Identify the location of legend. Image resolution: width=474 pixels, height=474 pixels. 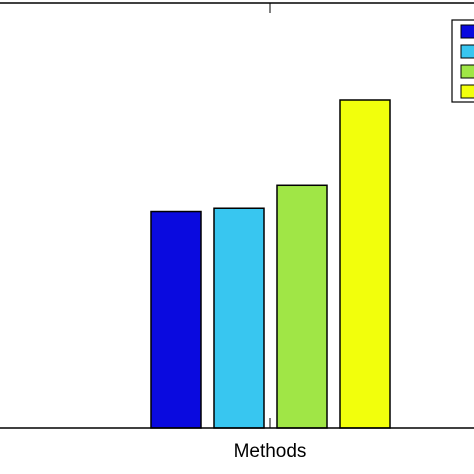
(462, 61).